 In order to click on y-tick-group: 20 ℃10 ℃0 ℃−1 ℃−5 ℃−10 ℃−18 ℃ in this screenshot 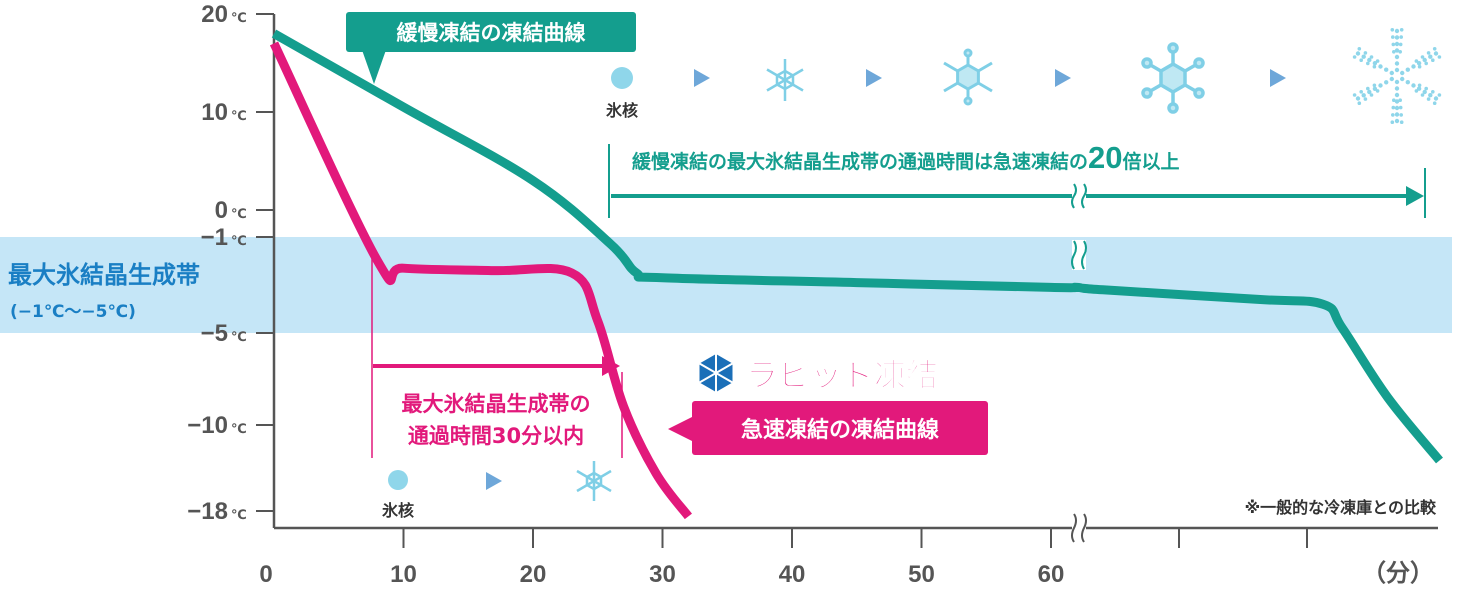, I will do `click(230, 263)`.